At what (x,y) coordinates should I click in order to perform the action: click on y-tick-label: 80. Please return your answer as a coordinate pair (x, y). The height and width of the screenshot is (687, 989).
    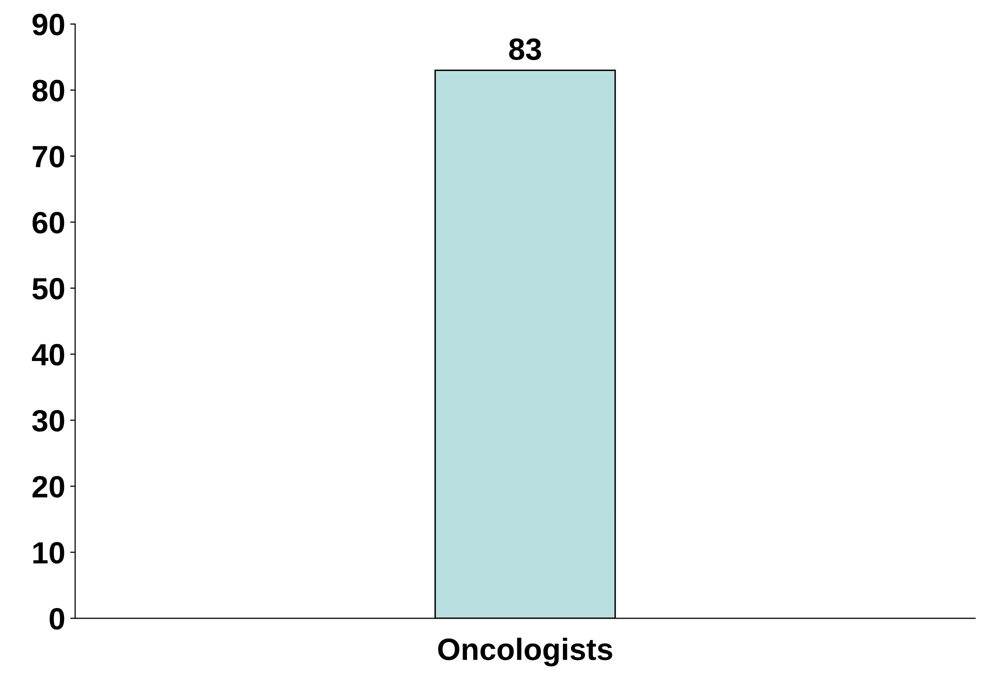
    Looking at the image, I should click on (48, 91).